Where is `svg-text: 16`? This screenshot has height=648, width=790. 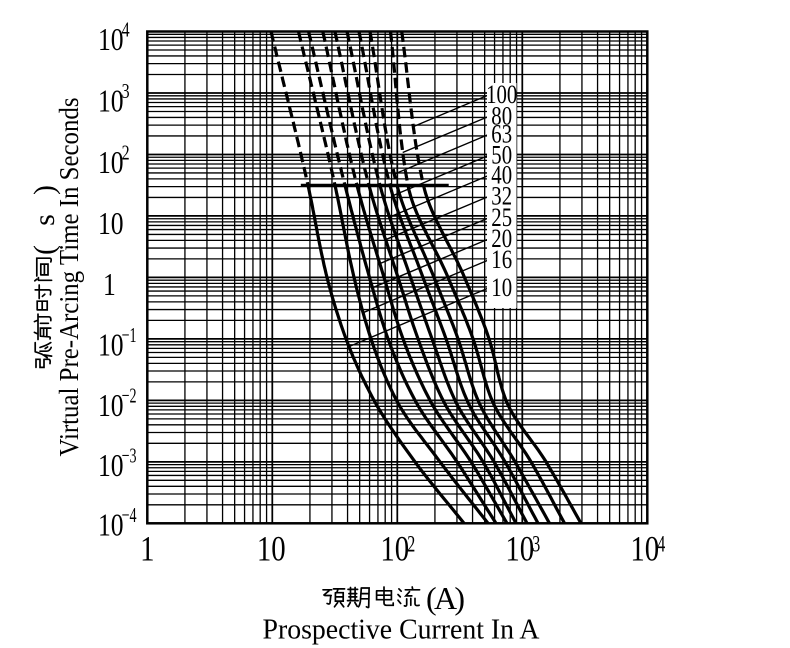 svg-text: 16 is located at coordinates (501, 259).